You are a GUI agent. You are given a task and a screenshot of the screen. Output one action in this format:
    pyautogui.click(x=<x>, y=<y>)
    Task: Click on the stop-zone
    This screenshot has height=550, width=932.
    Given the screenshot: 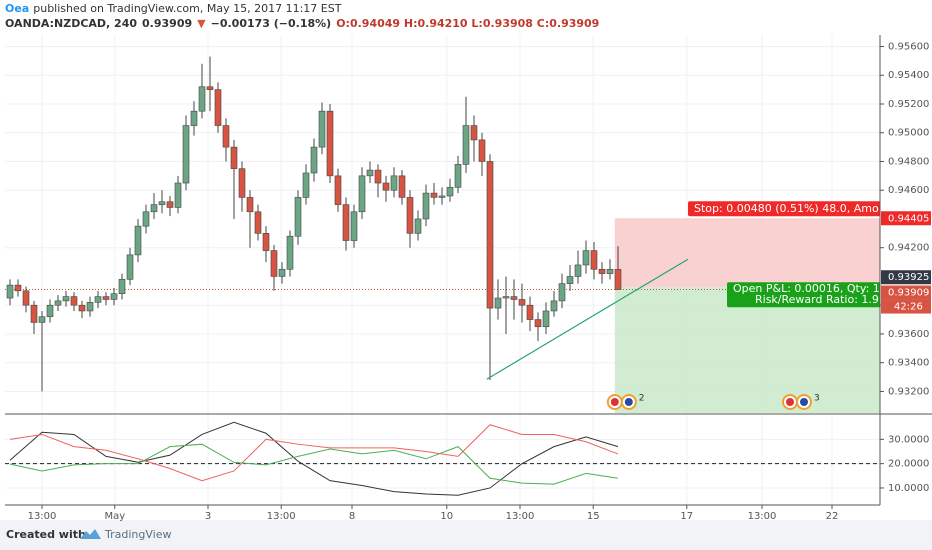 What is the action you would take?
    pyautogui.click(x=747, y=253)
    